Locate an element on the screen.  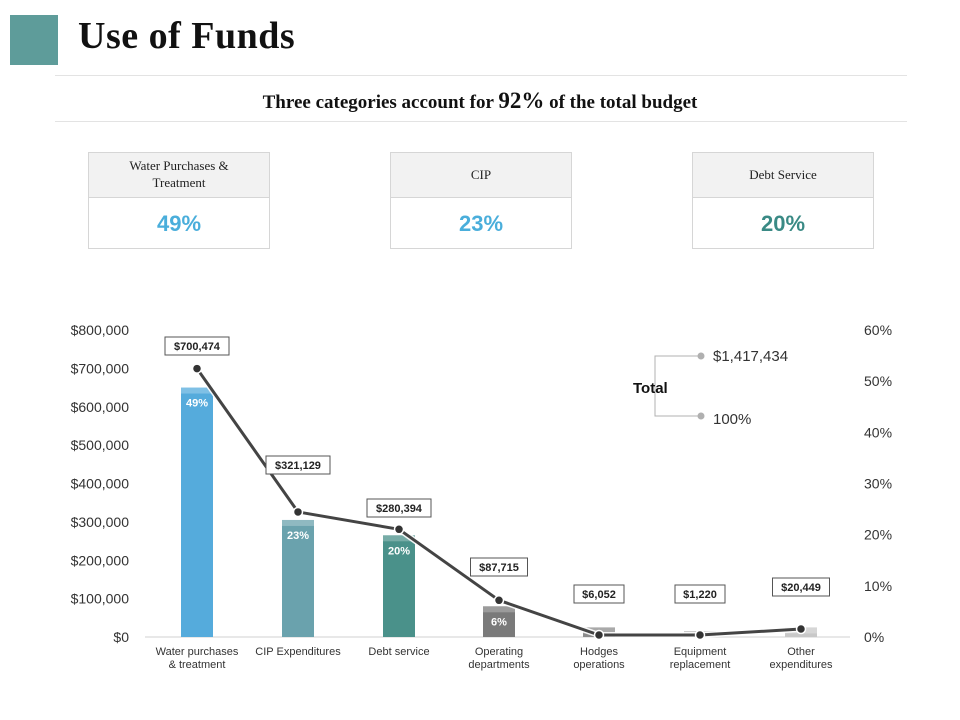
data-label: $321,129 is located at coordinates (298, 466).